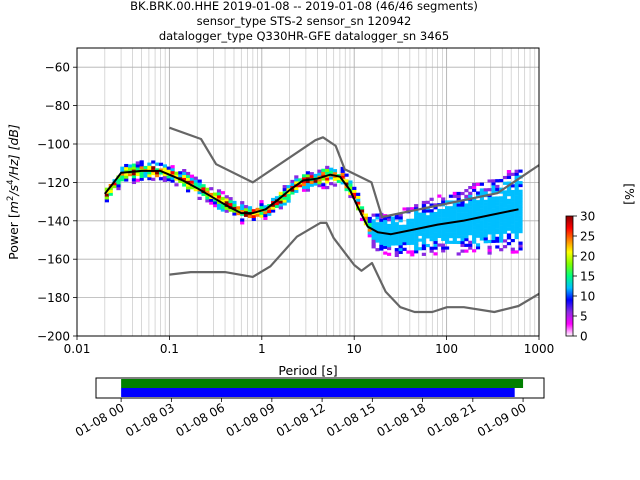 This screenshot has height=480, width=640. What do you see at coordinates (100, 419) in the screenshot?
I see `timeline-tick-label: 01-08 00` at bounding box center [100, 419].